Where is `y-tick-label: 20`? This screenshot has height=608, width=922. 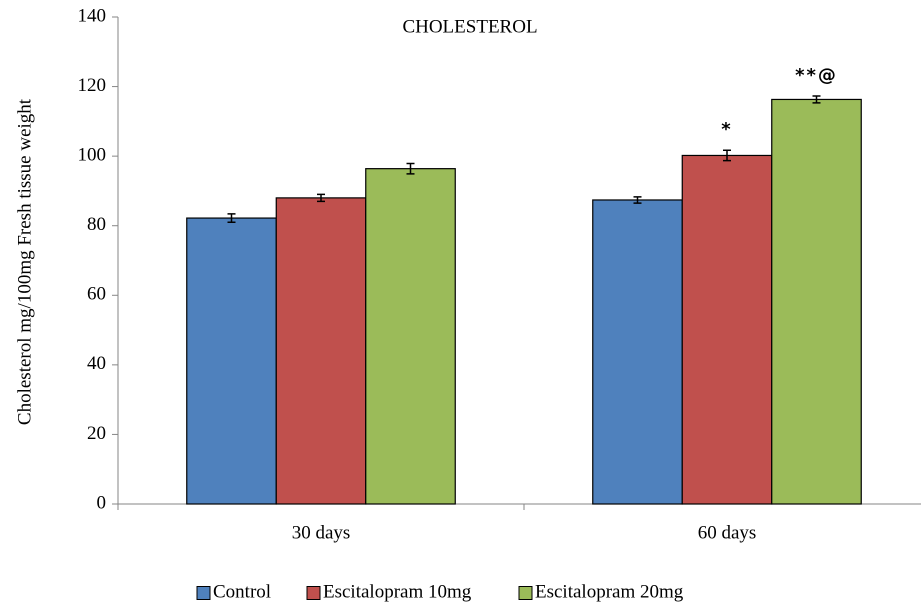
y-tick-label: 20 is located at coordinates (96, 433).